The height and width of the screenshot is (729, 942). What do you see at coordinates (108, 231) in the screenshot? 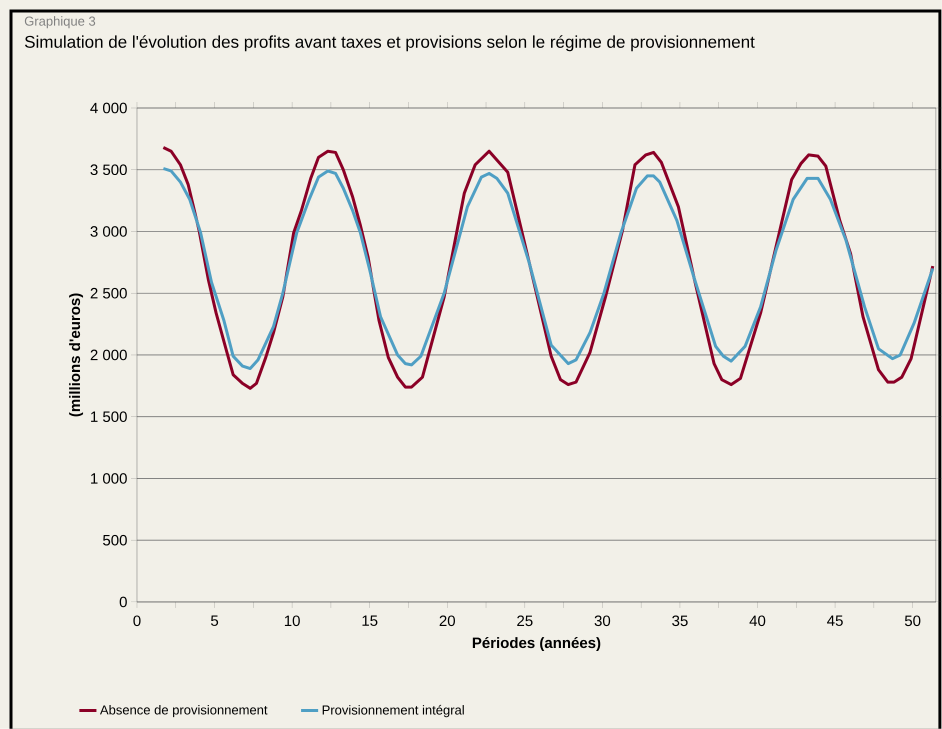
I see `y-tick-label: 3 000` at bounding box center [108, 231].